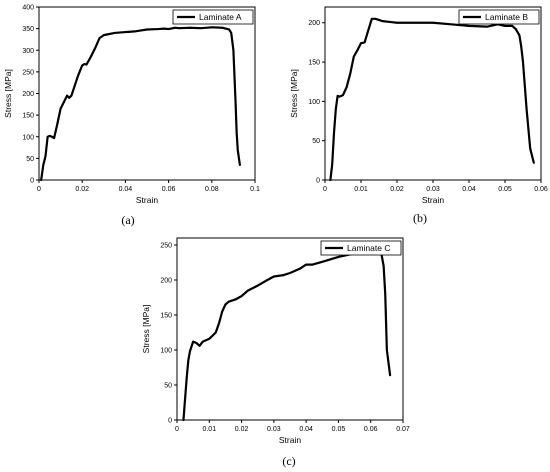  I want to click on legend-entry: Laminate B, so click(506, 17).